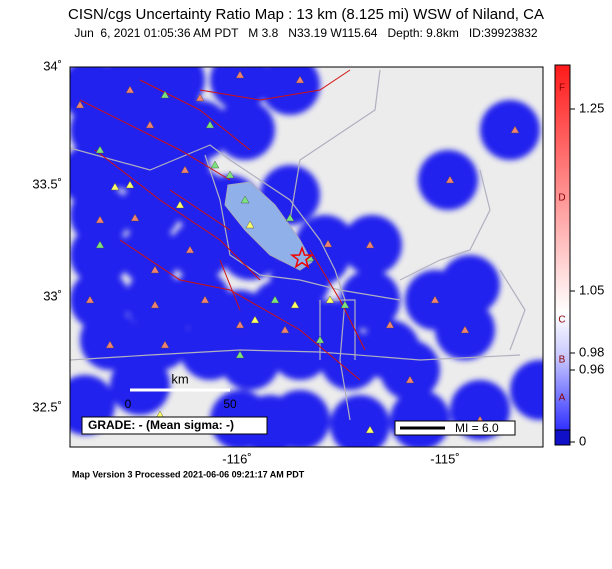  Describe the element at coordinates (302, 257) in the screenshot. I see `epicenter` at that location.